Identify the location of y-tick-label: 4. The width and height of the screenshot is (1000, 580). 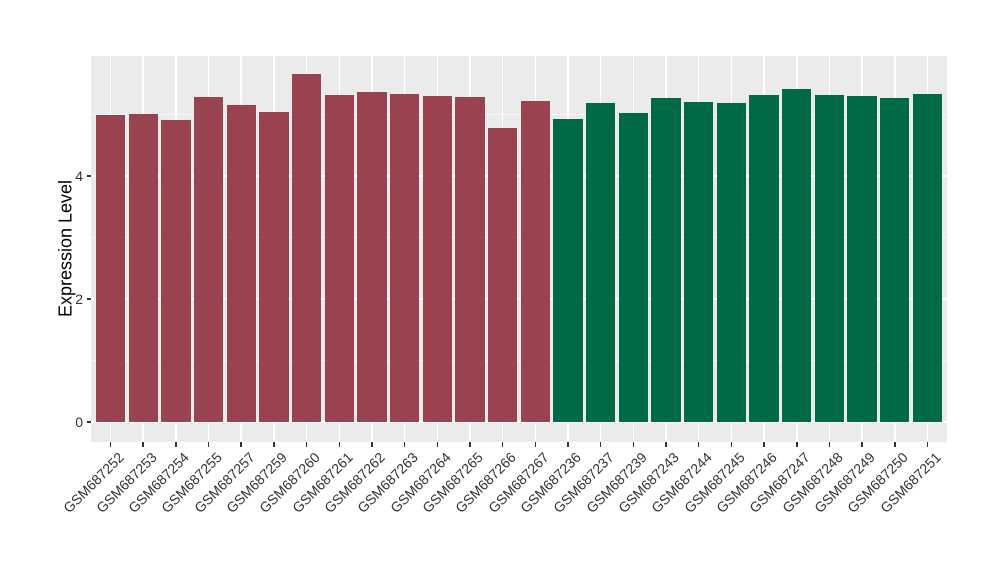
(79, 176).